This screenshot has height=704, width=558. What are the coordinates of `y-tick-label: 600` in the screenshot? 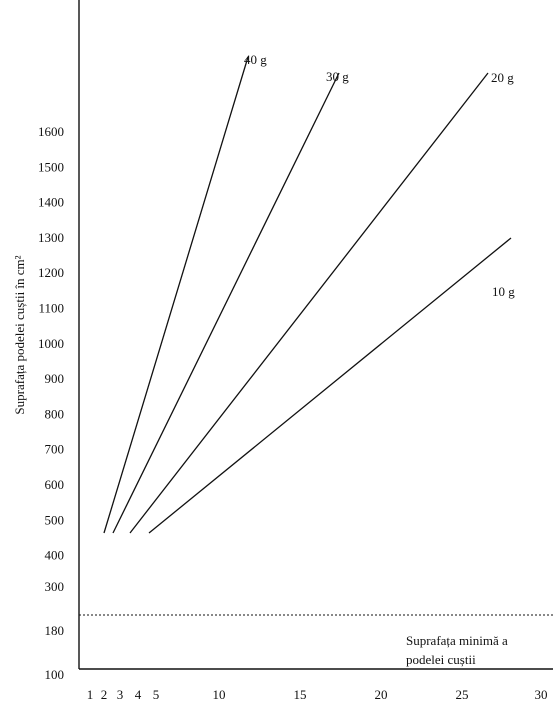 It's located at (55, 484).